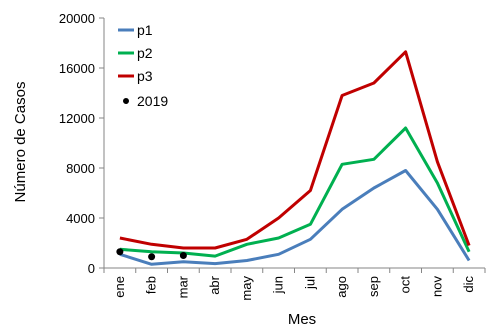  I want to click on y-axis-title: Número de Casos, so click(20, 142).